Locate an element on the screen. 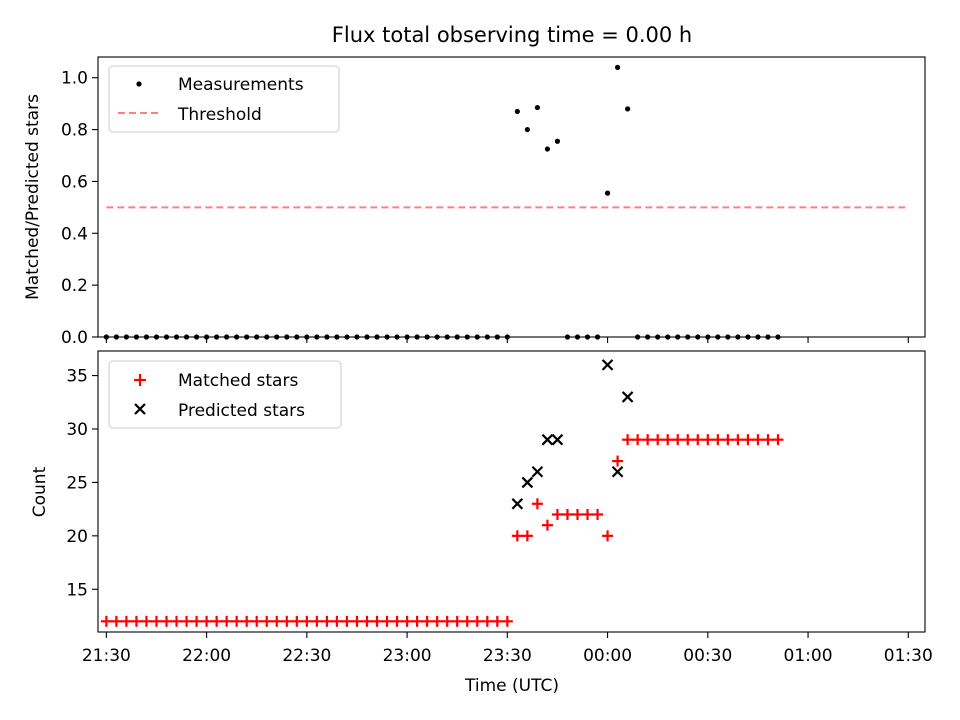  bottom-y-tick-label: 25 is located at coordinates (77, 483).